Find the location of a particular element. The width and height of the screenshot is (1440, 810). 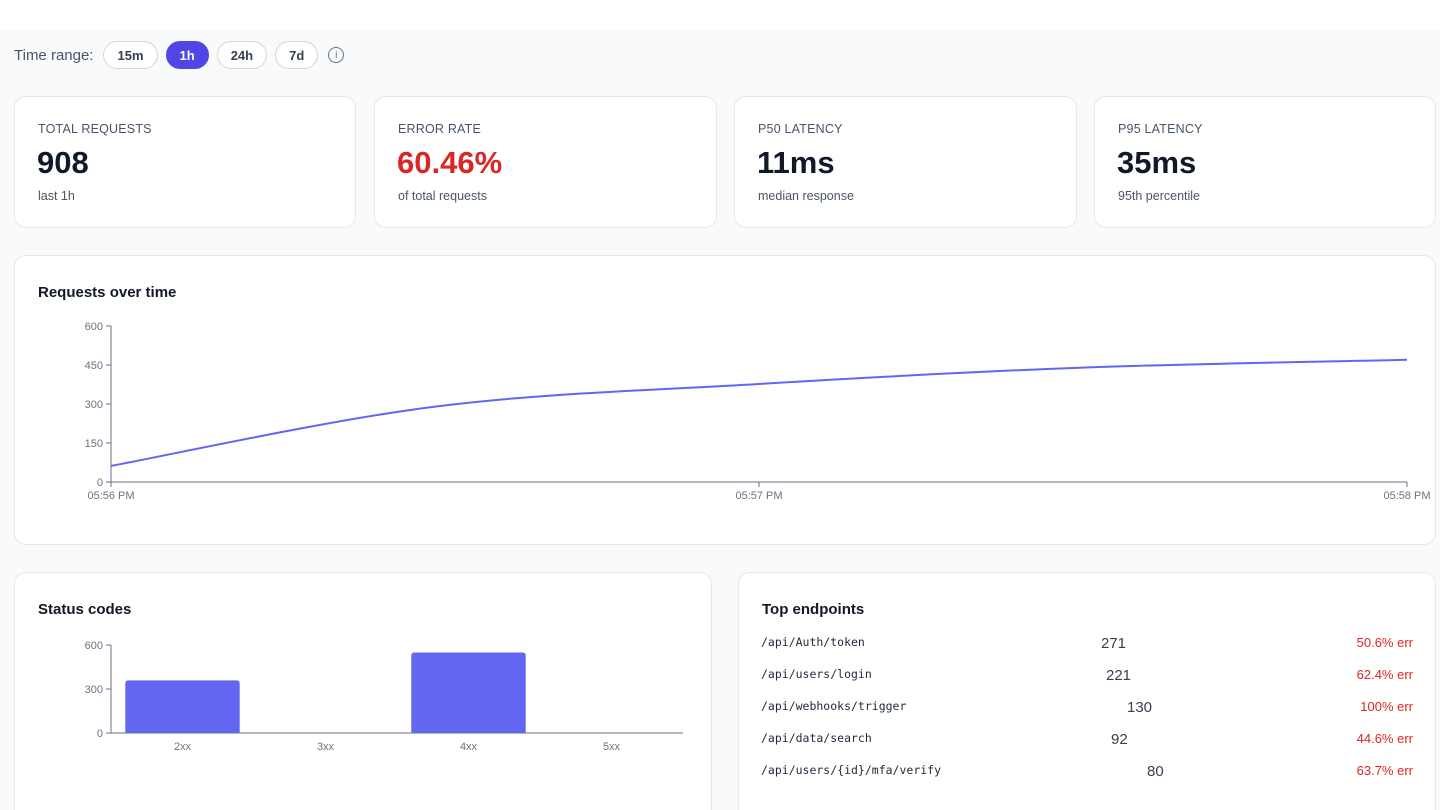

status-codes-card: Status codes 0 300 600 2xx 3xx 4xx 5xx is located at coordinates (363, 691).